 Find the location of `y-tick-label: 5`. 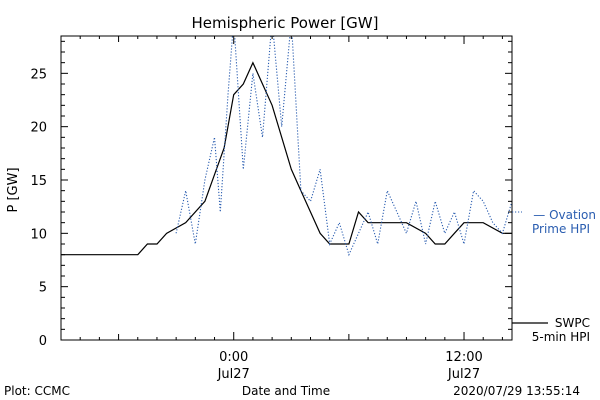

y-tick-label: 5 is located at coordinates (43, 288).